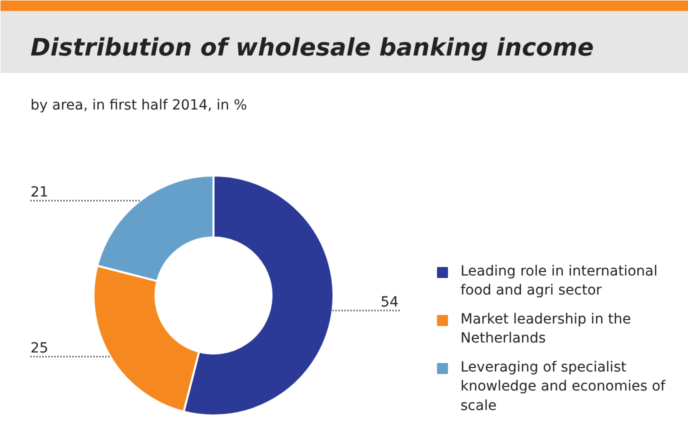 This screenshot has height=446, width=688. What do you see at coordinates (563, 387) in the screenshot?
I see `legend-label: Leveraging of specialist knowledge and economies of scale` at bounding box center [563, 387].